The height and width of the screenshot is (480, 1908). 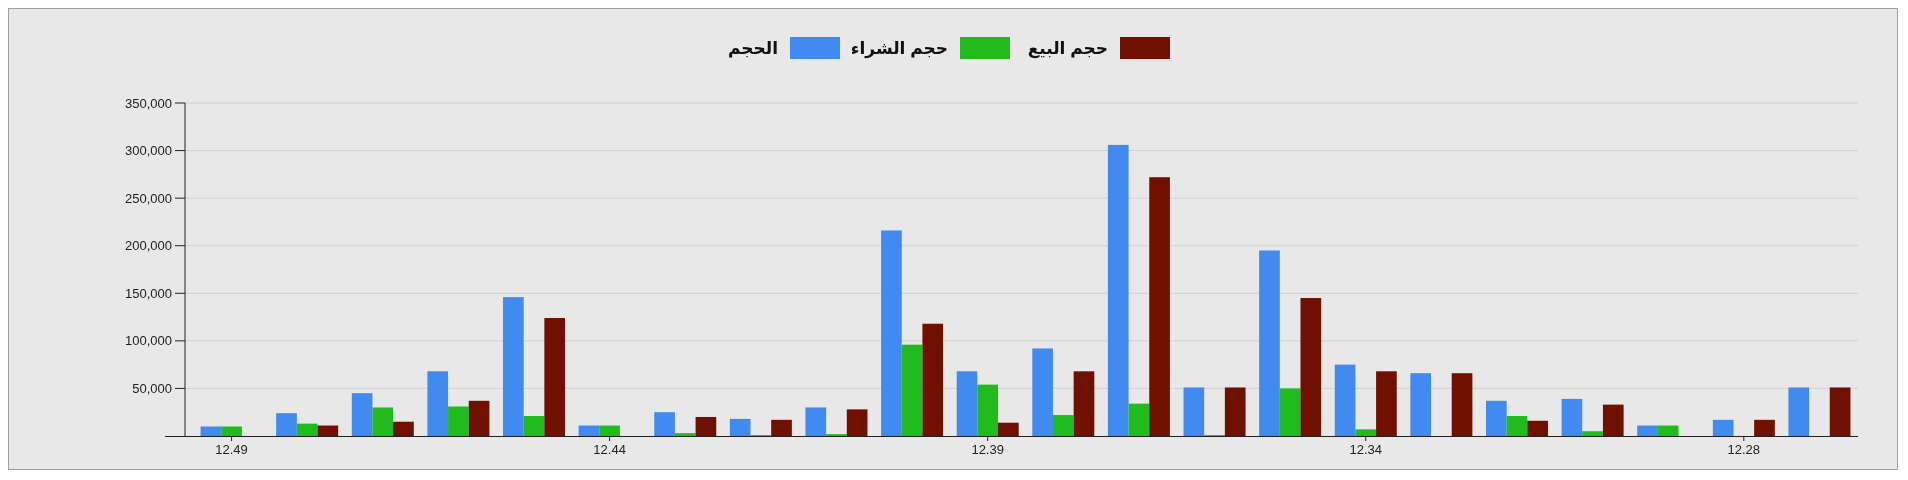 I want to click on legend-label: حجم البيع, so click(x=1067, y=48).